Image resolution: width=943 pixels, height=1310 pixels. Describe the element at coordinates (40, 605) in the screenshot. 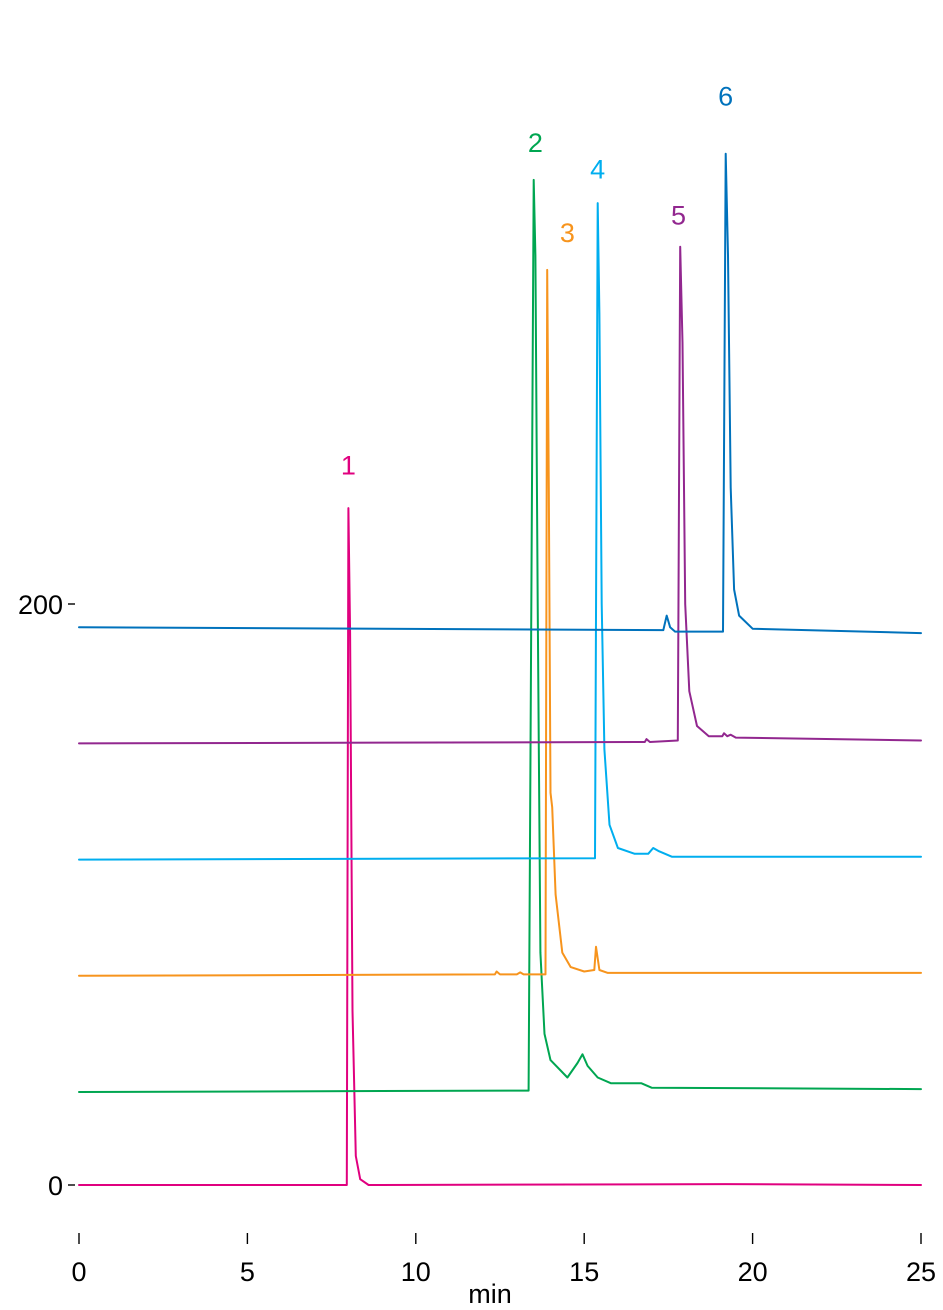

I see `y-tick-label: 200` at that location.